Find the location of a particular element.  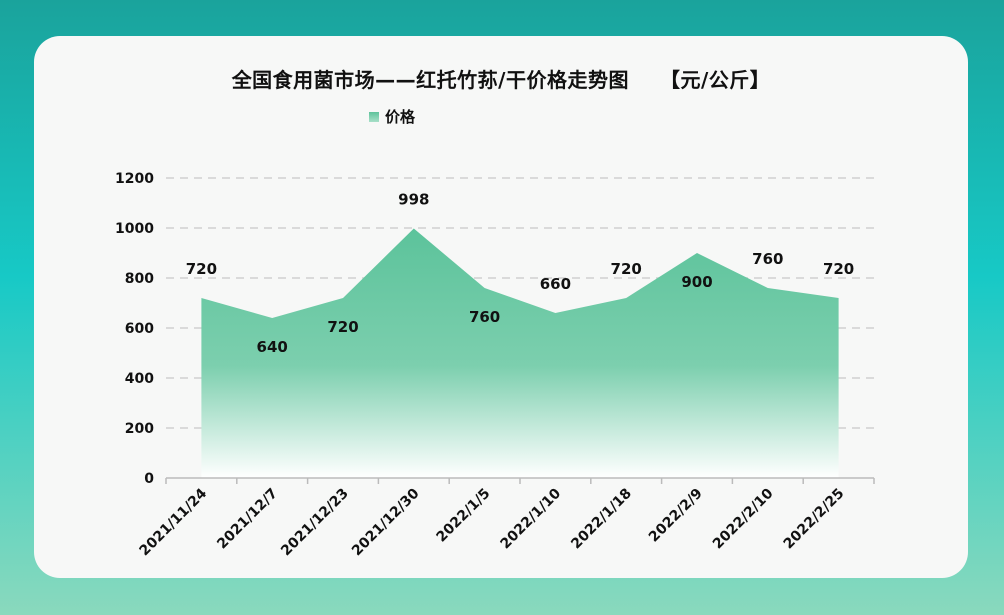

x-tick-label: 2021/12/23 is located at coordinates (315, 523).